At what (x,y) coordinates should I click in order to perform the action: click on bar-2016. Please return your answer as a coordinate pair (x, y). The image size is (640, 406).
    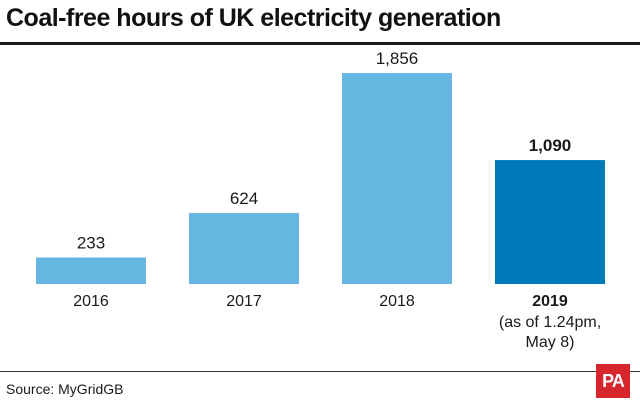
    Looking at the image, I should click on (91, 270).